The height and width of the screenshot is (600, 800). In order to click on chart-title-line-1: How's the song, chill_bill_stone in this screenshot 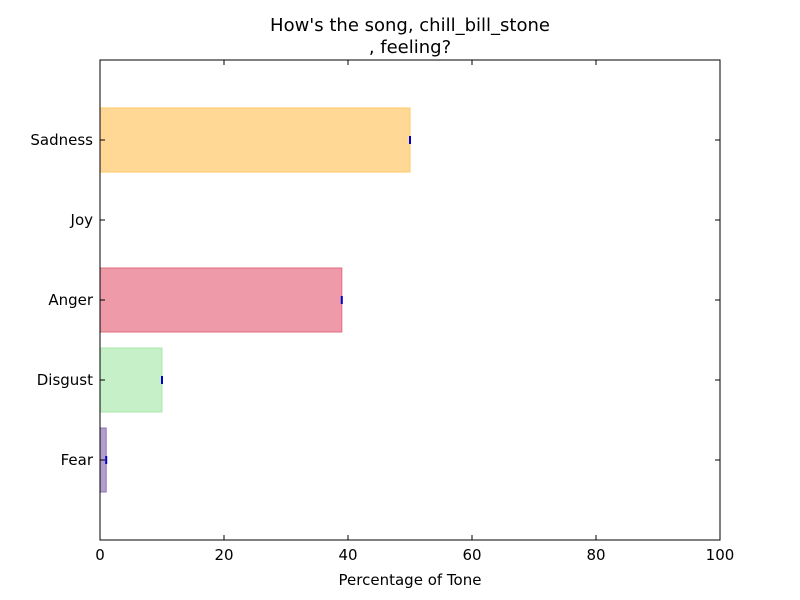, I will do `click(410, 25)`.